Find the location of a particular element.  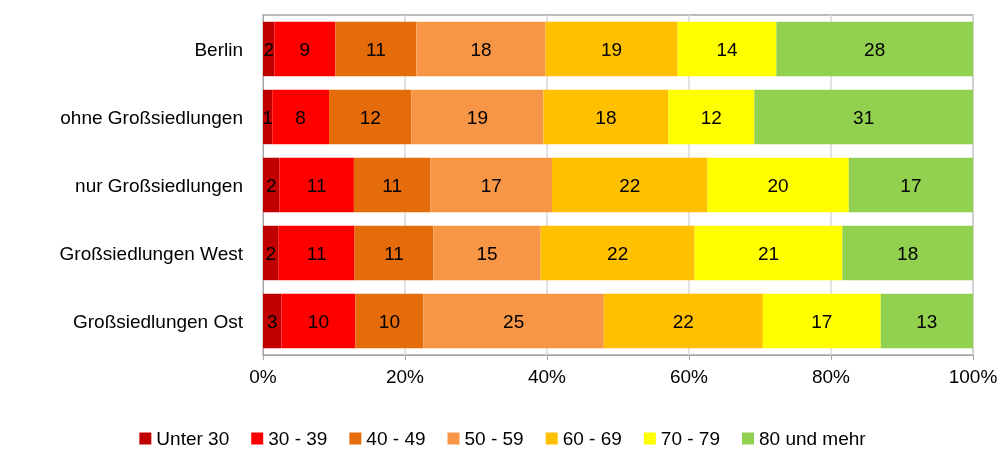

x-tick-label: 0% is located at coordinates (263, 376).